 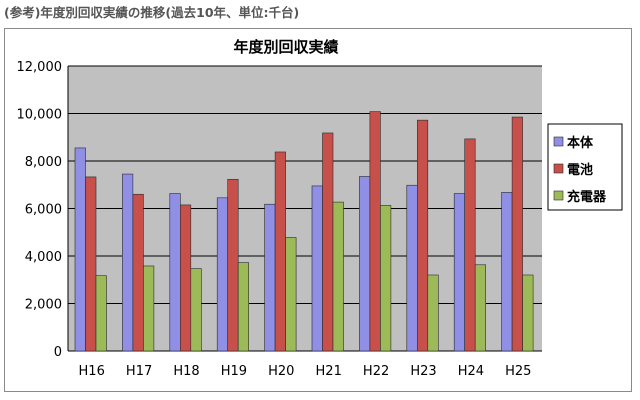 I want to click on bar-本体-H24, so click(x=459, y=272).